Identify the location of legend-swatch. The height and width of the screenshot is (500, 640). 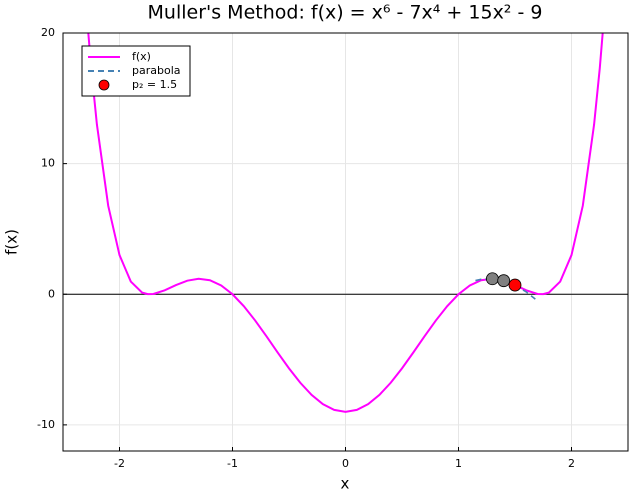
(104, 85).